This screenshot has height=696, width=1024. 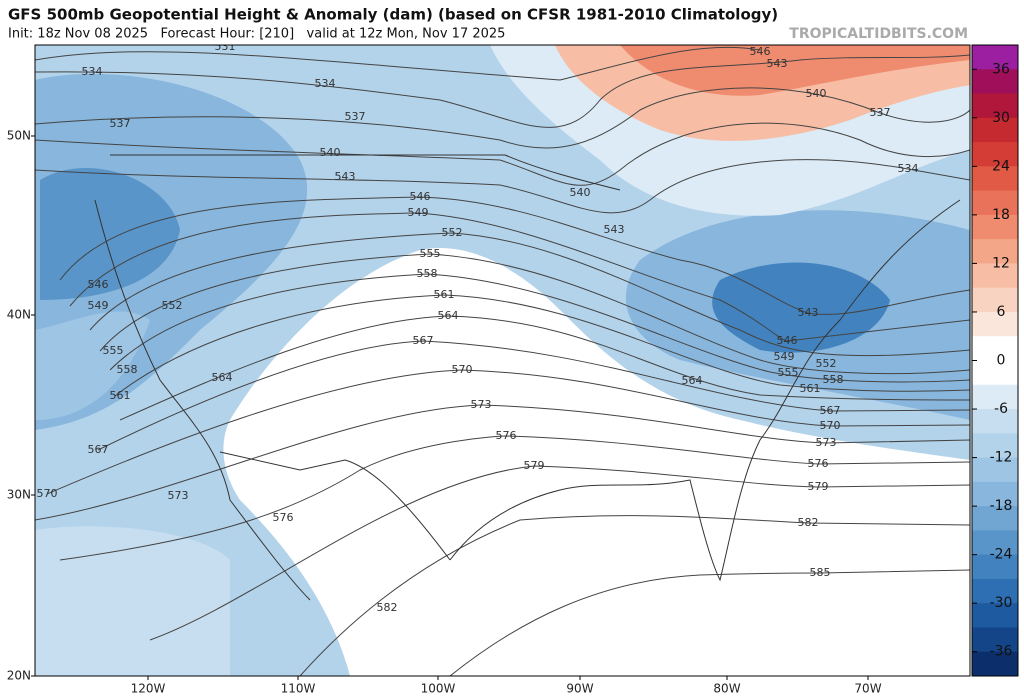 I want to click on longitude-label: 100W, so click(x=438, y=689).